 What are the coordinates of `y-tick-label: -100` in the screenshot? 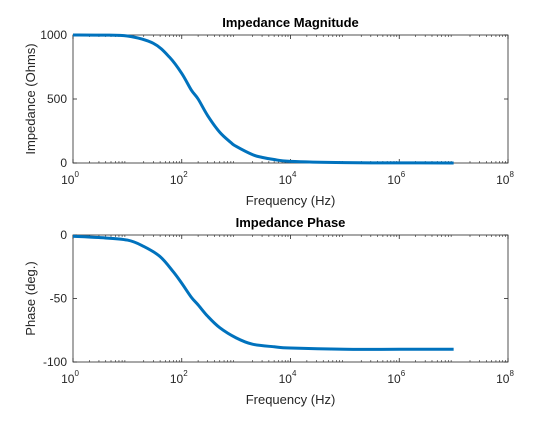 It's located at (55, 362).